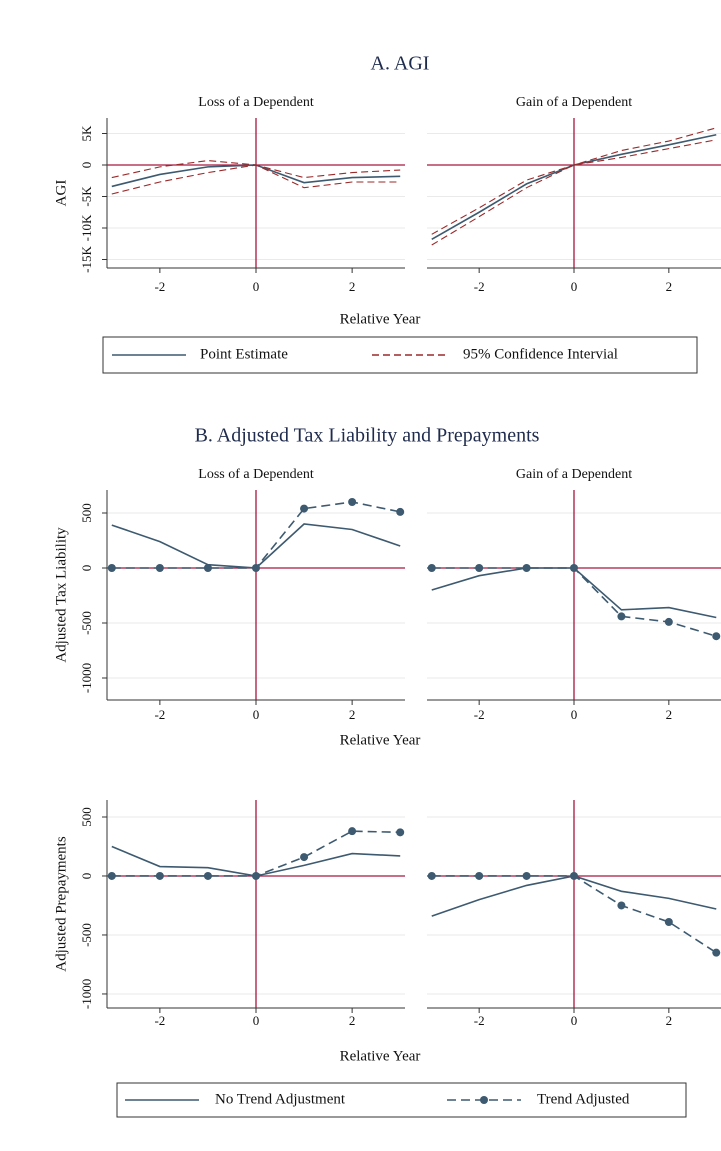 Image resolution: width=721 pixels, height=1151 pixels. Describe the element at coordinates (583, 1099) in the screenshot. I see `legend-label: Trend Adjusted` at that location.